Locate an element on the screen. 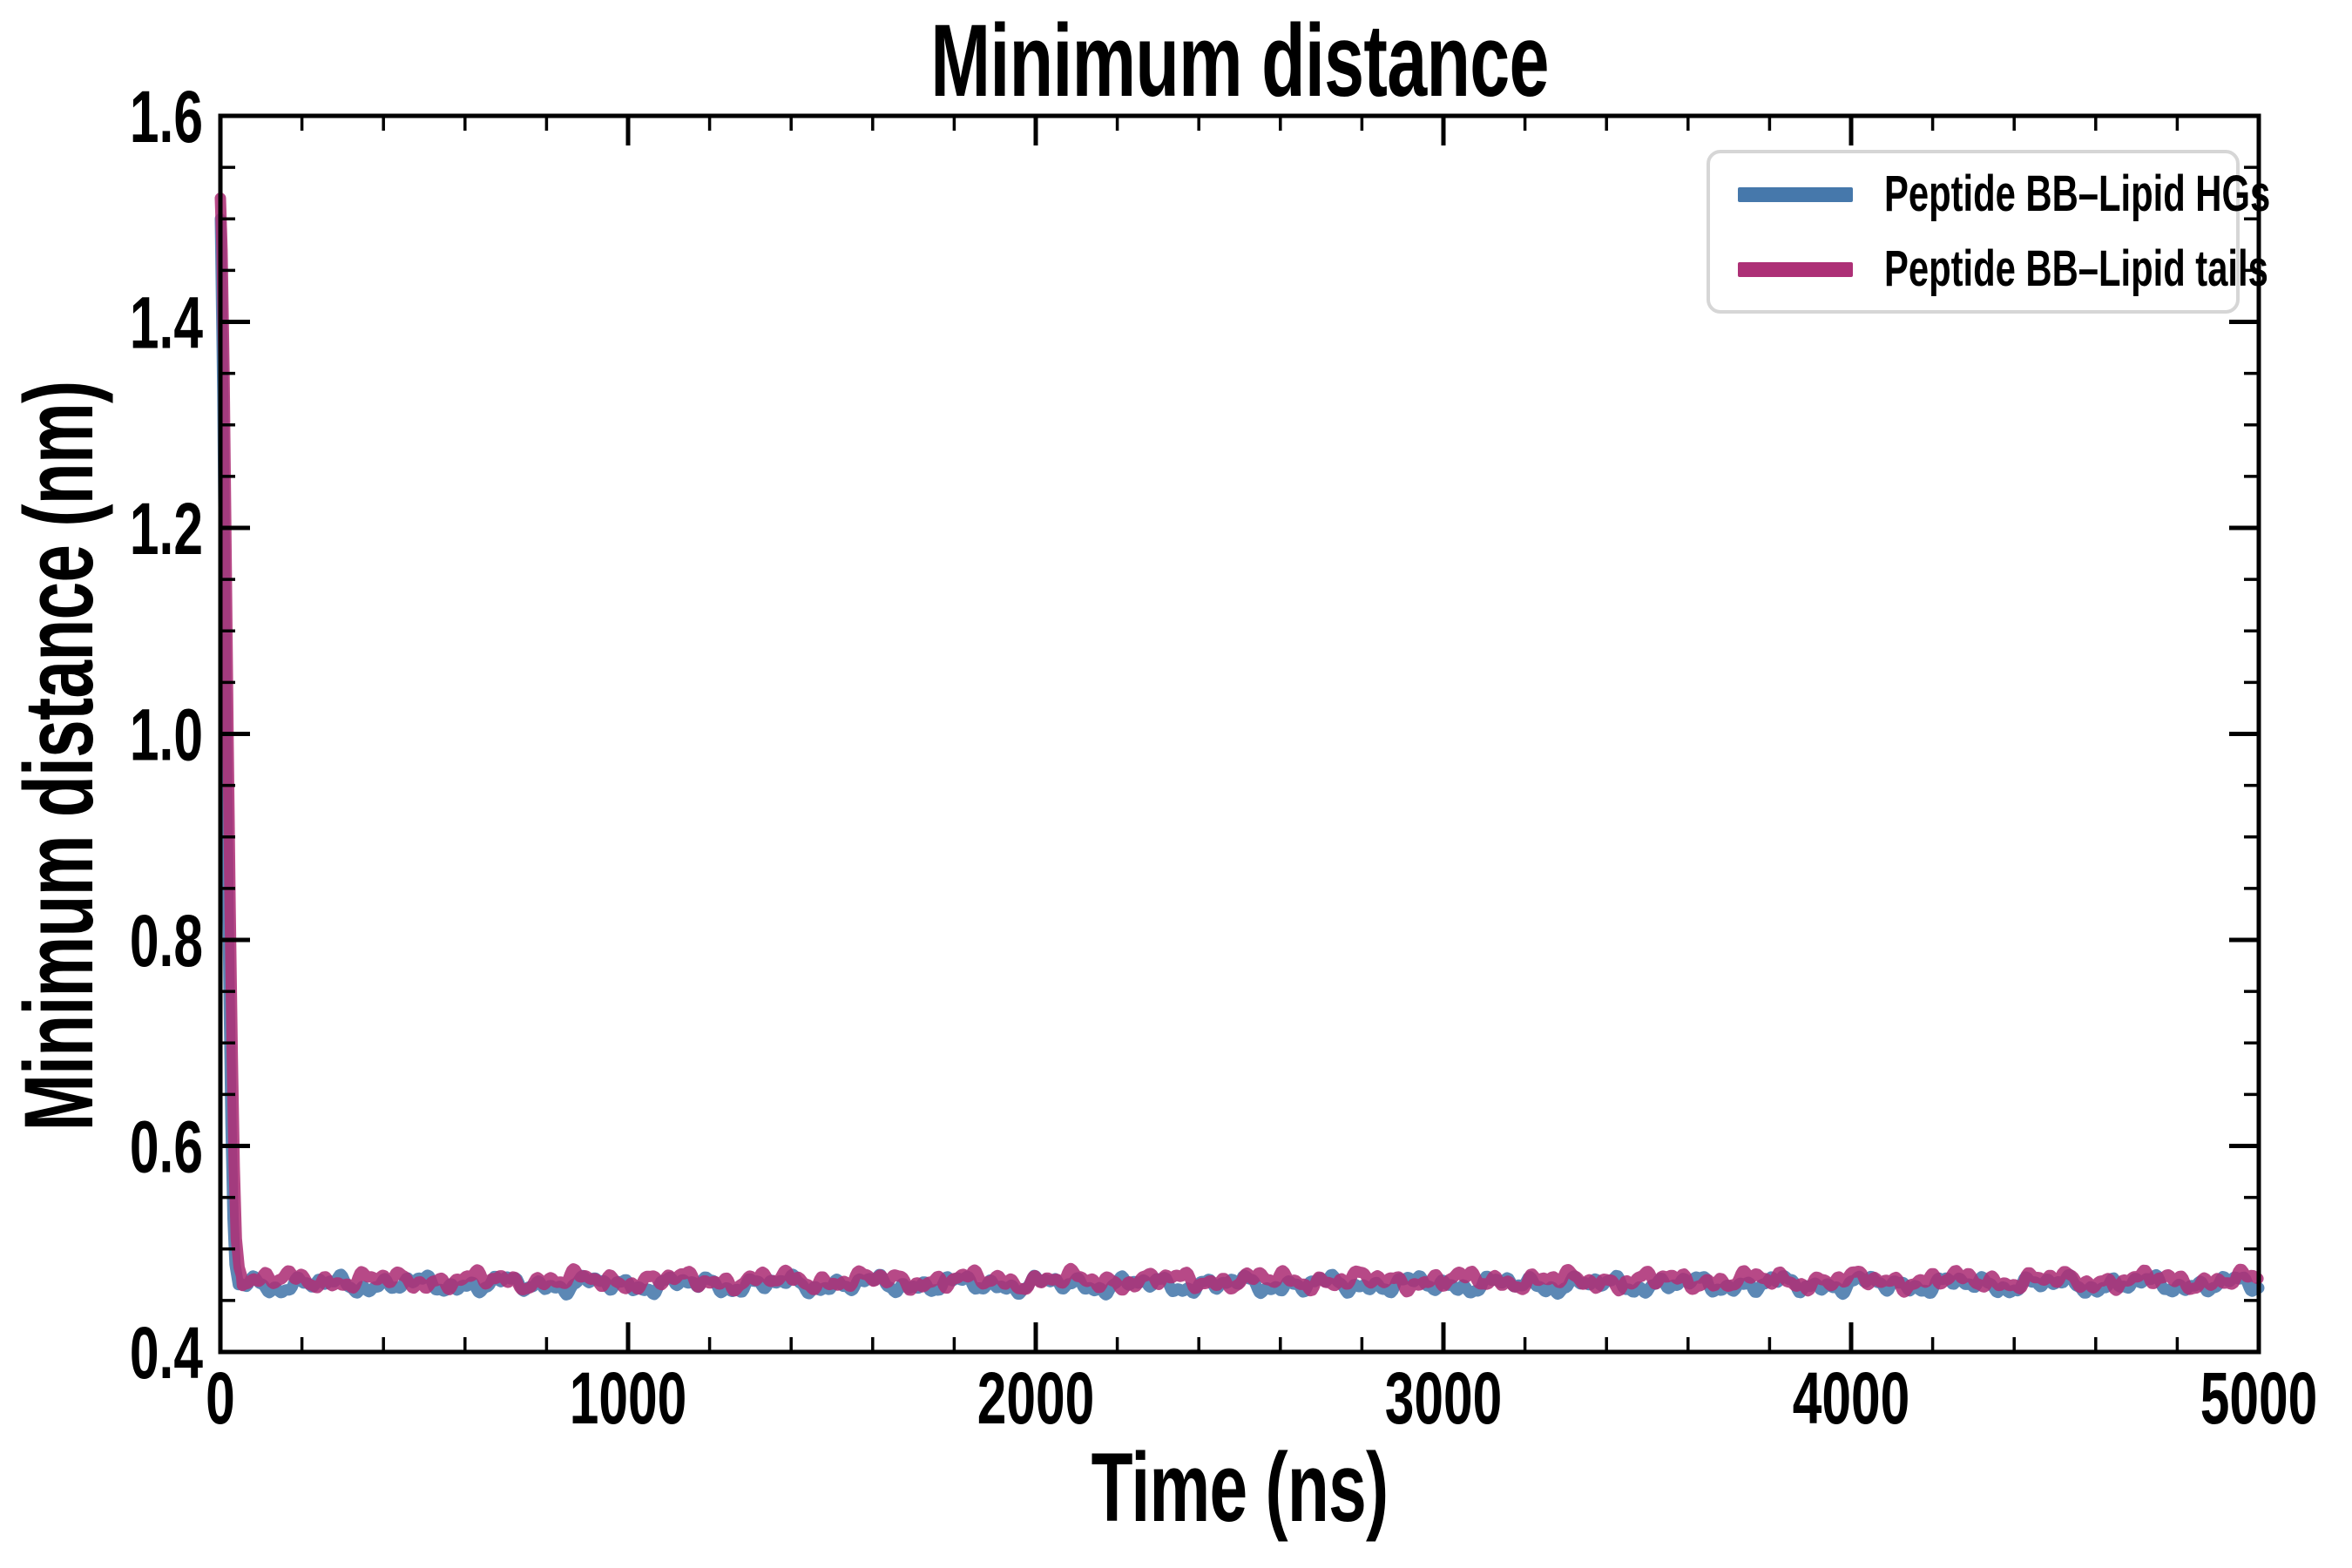  legend-label-hgs: Peptide BB–Lipid HGs is located at coordinates (2077, 194).